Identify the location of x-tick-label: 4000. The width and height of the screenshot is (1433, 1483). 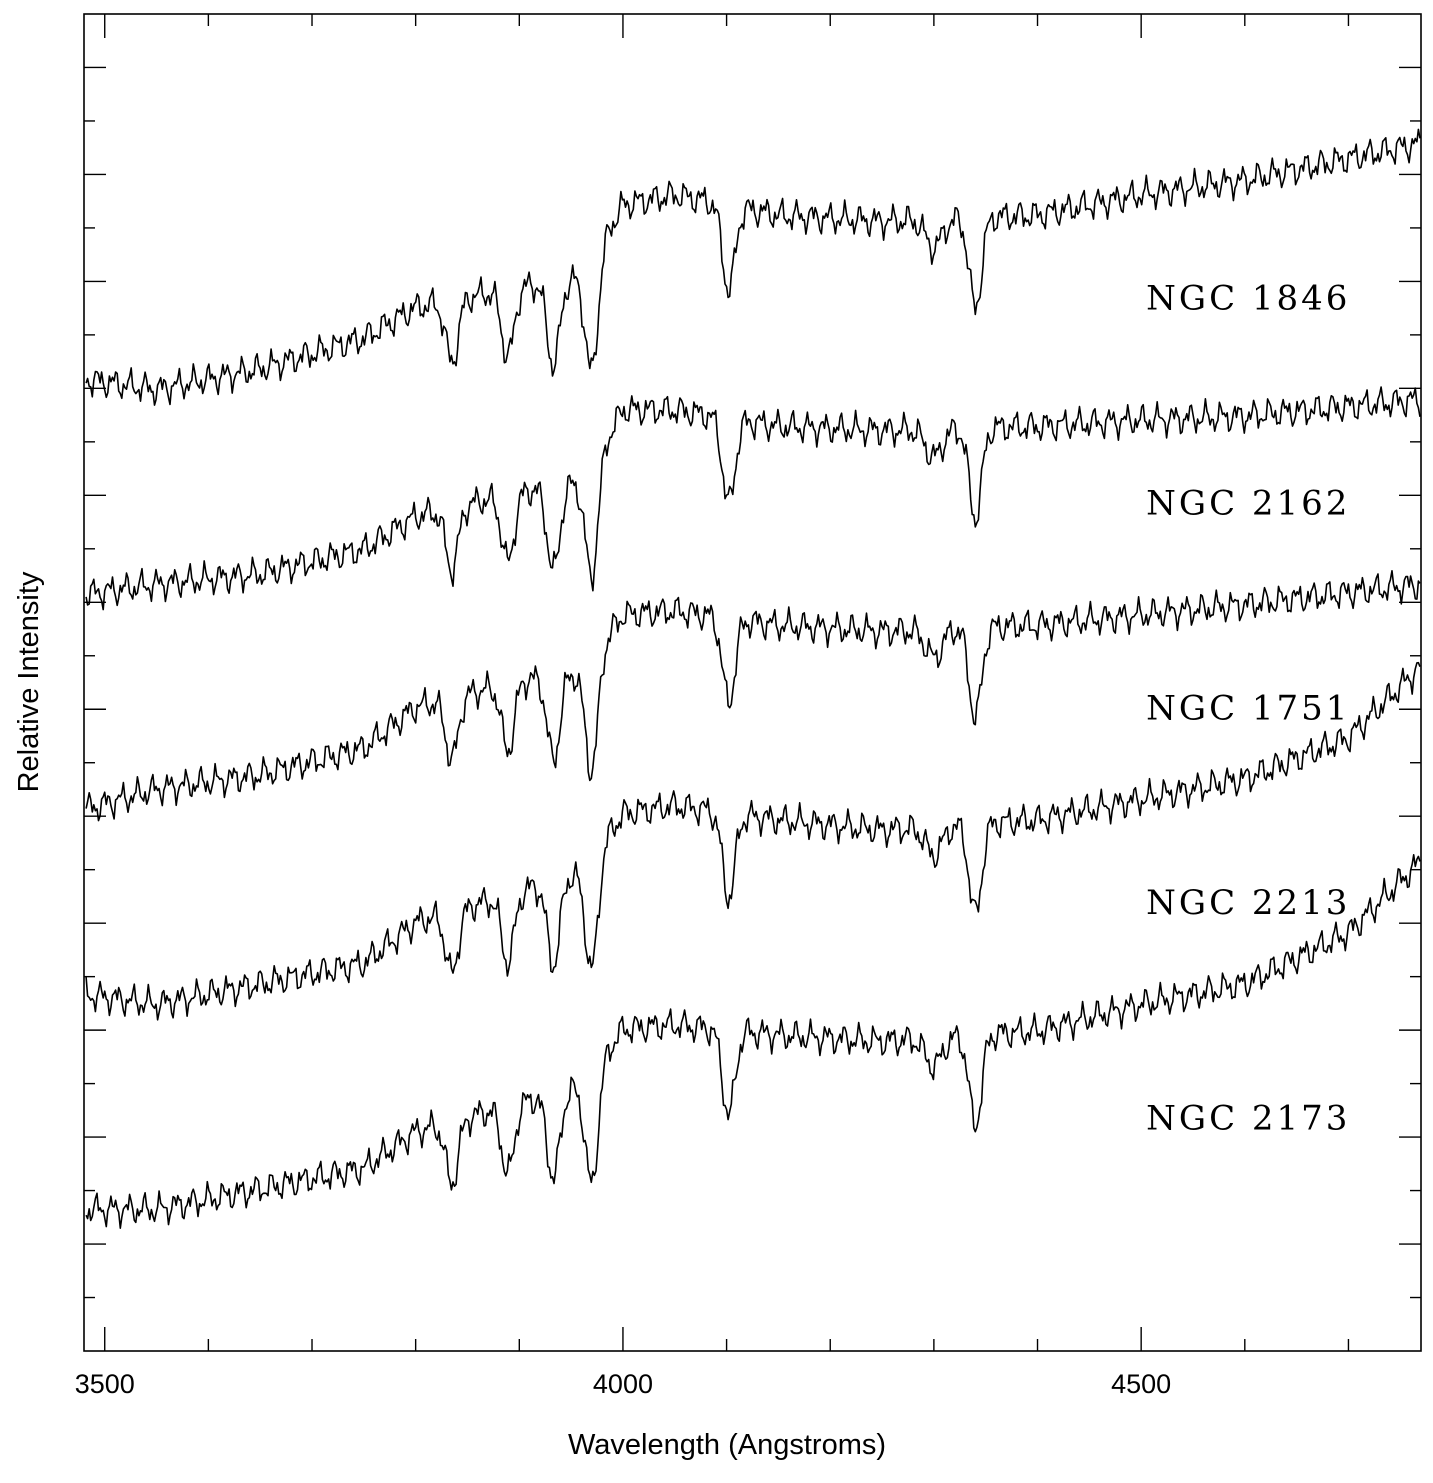
(623, 1384).